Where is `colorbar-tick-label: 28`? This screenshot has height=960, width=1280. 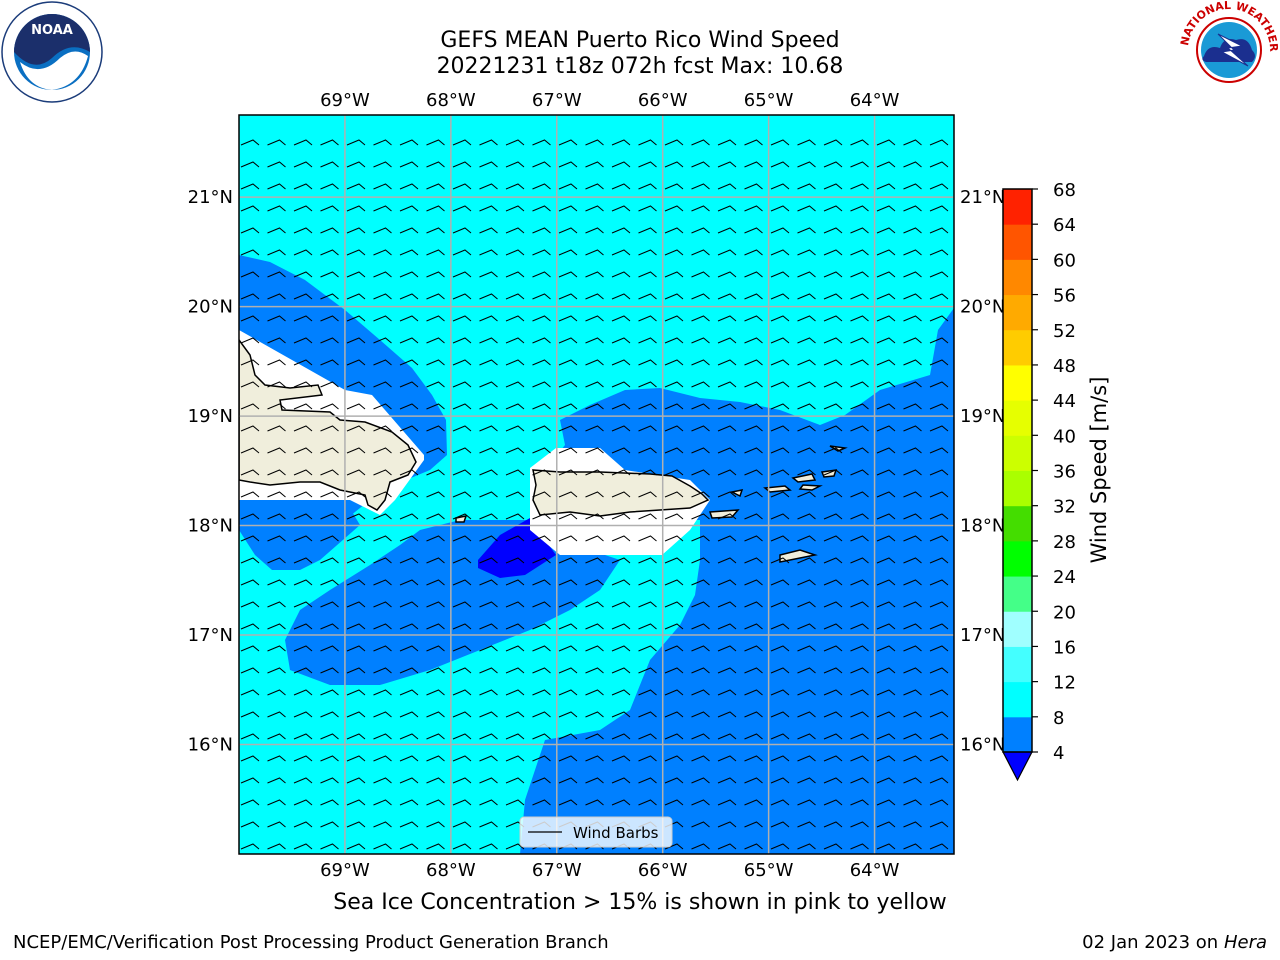
colorbar-tick-label: 28 is located at coordinates (1064, 542).